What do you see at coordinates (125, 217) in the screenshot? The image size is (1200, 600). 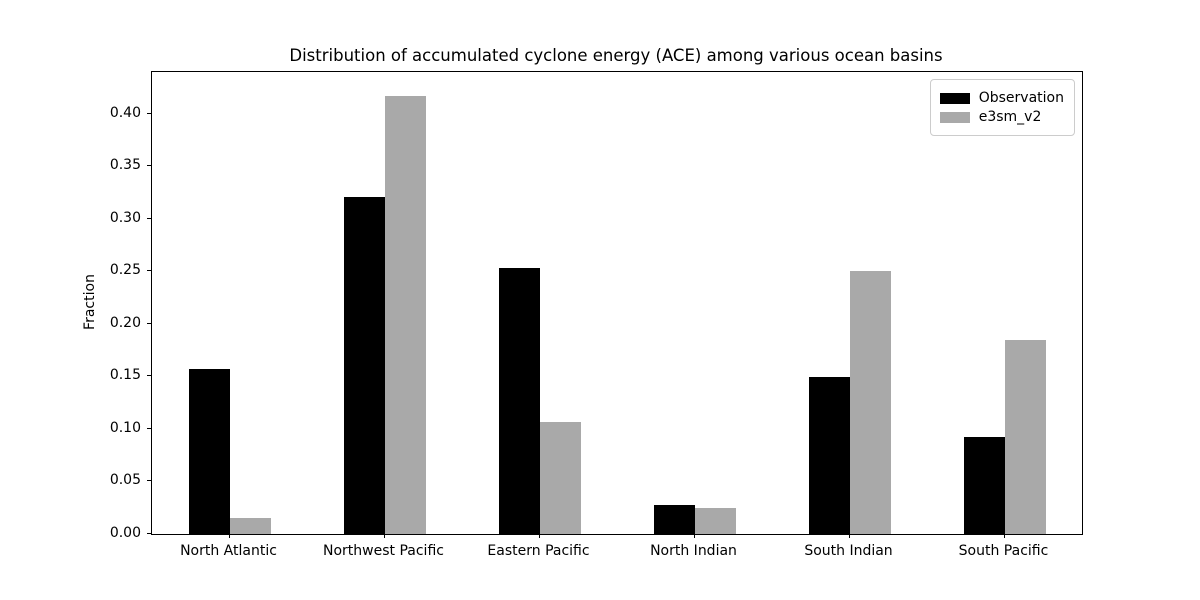 I see `y-tick-label: 0.30` at bounding box center [125, 217].